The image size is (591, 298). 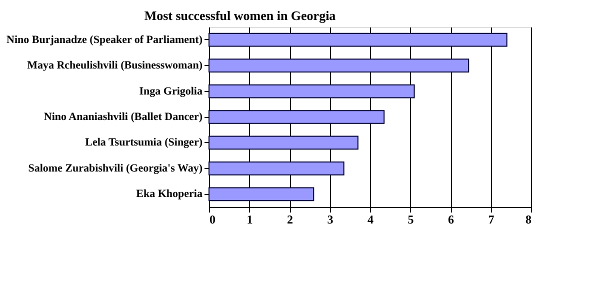 I want to click on x-tick-label: 5, so click(x=411, y=219).